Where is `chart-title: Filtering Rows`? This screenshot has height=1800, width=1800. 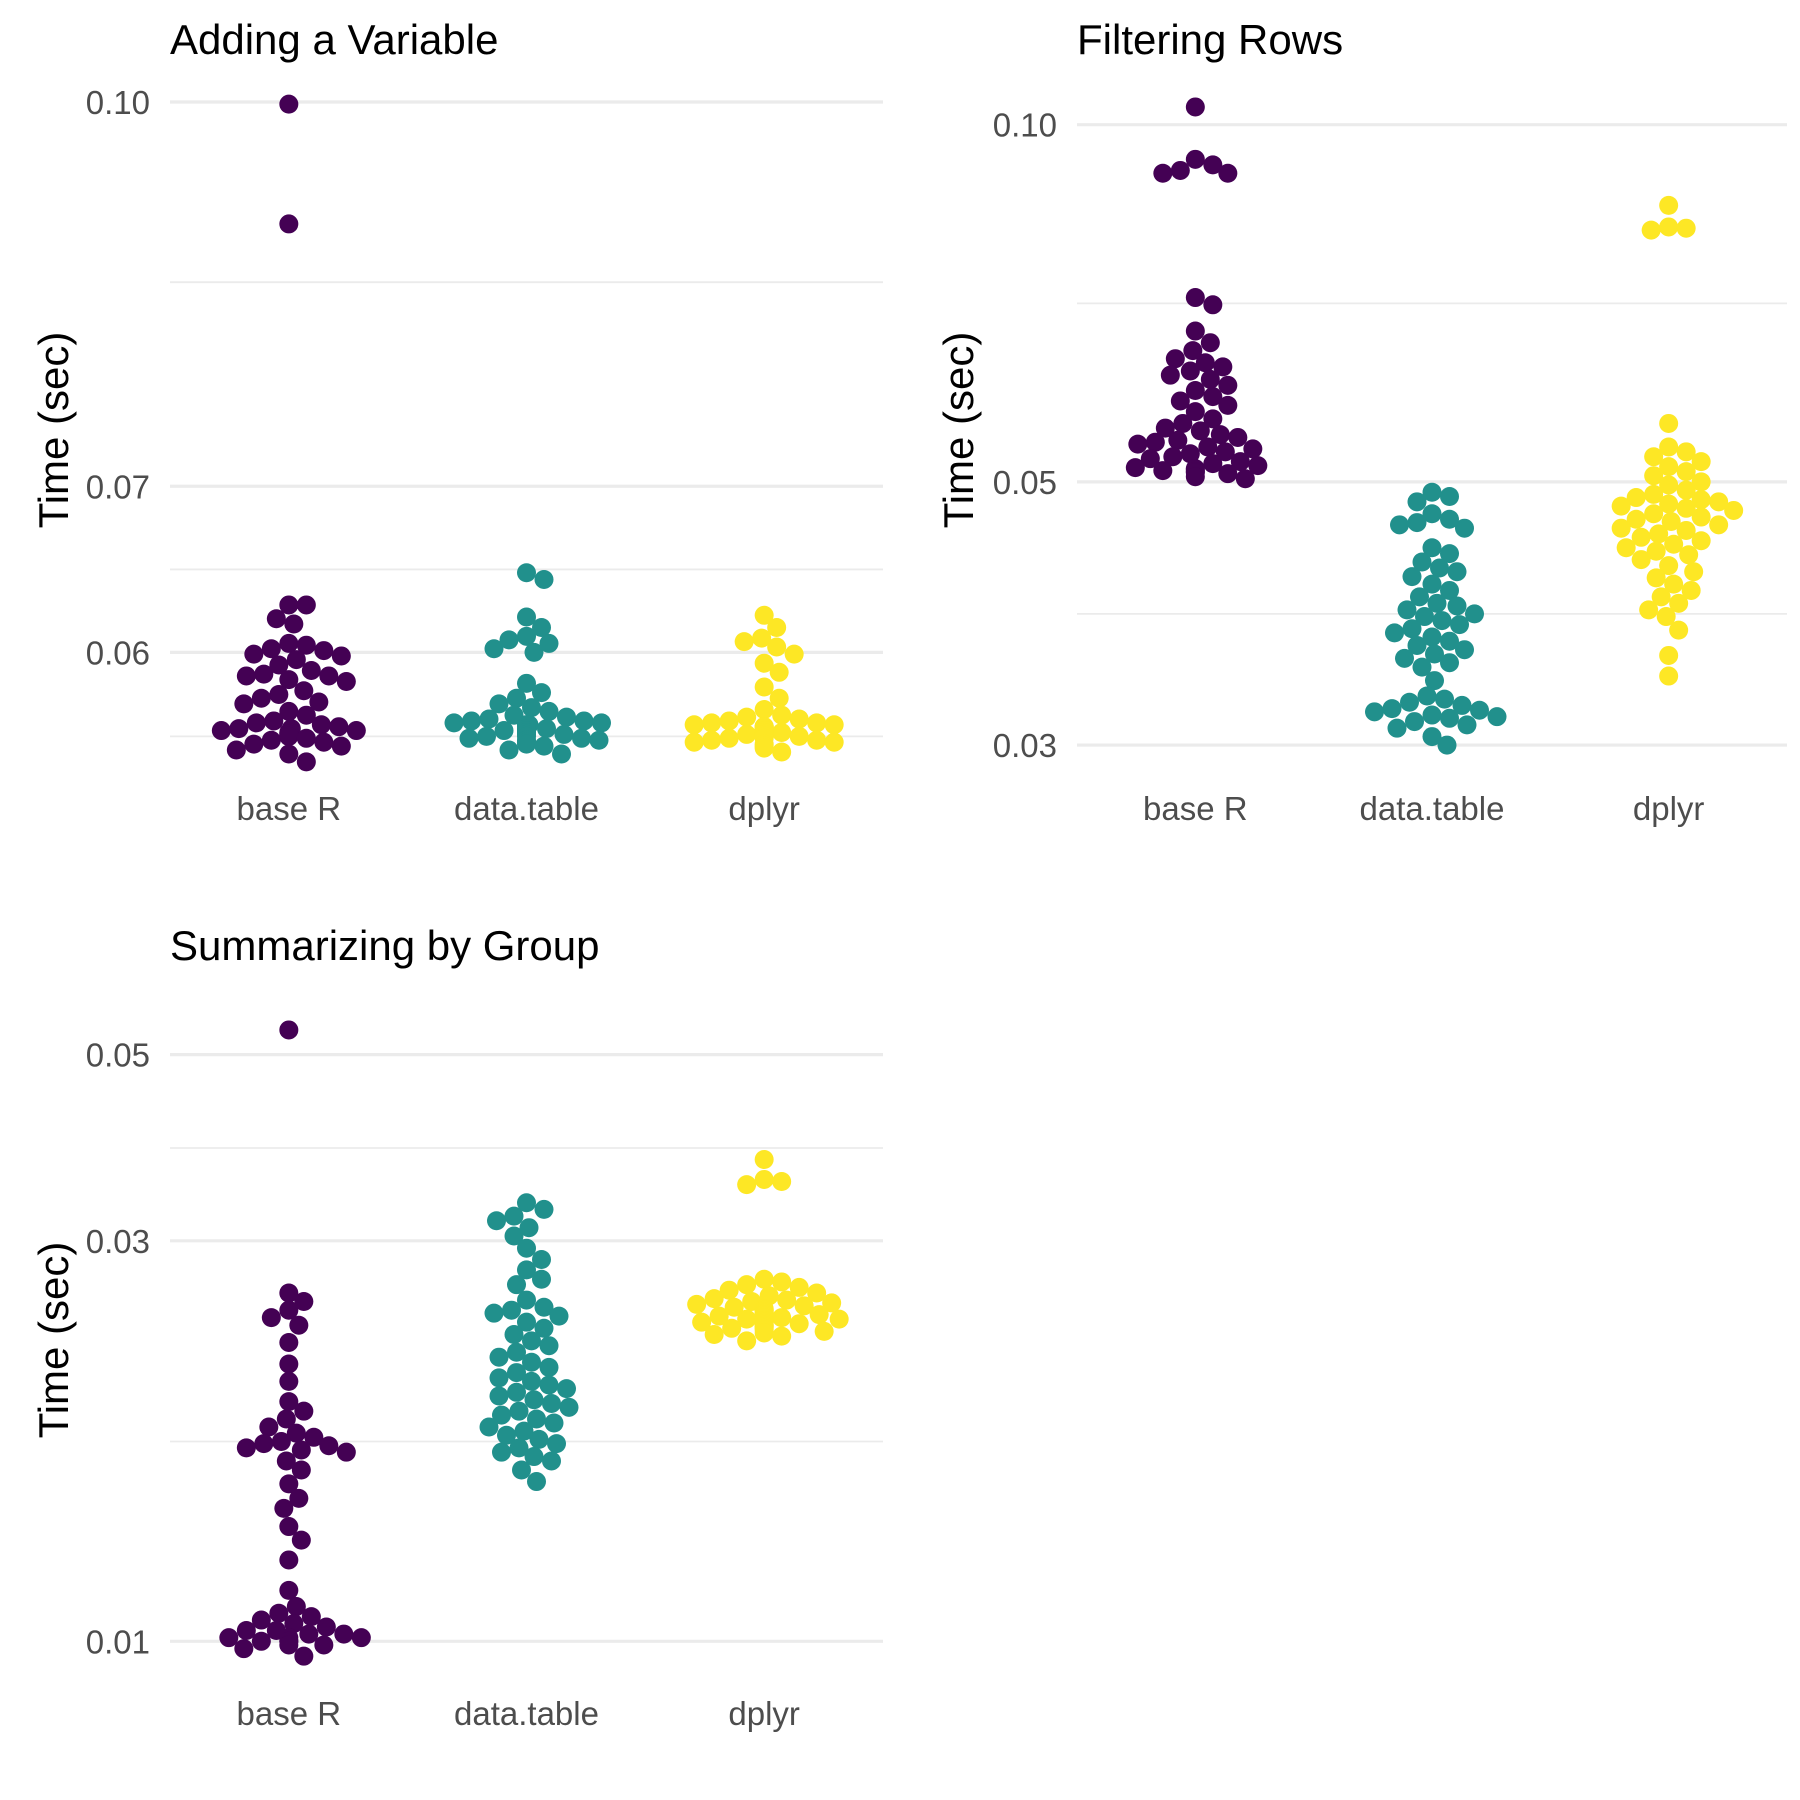 chart-title: Filtering Rows is located at coordinates (1210, 39).